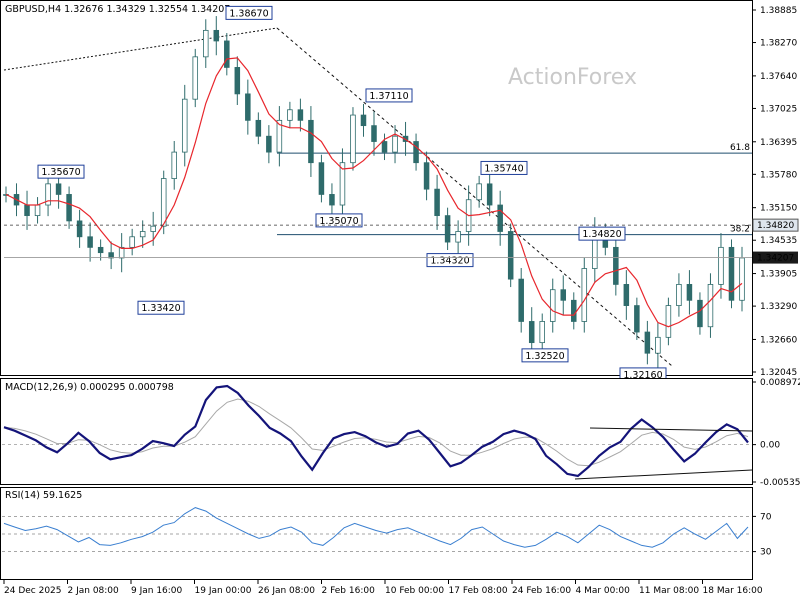 This screenshot has width=800, height=600. Describe the element at coordinates (541, 591) in the screenshot. I see `time-tick-label: 24 Feb 16:00` at that location.